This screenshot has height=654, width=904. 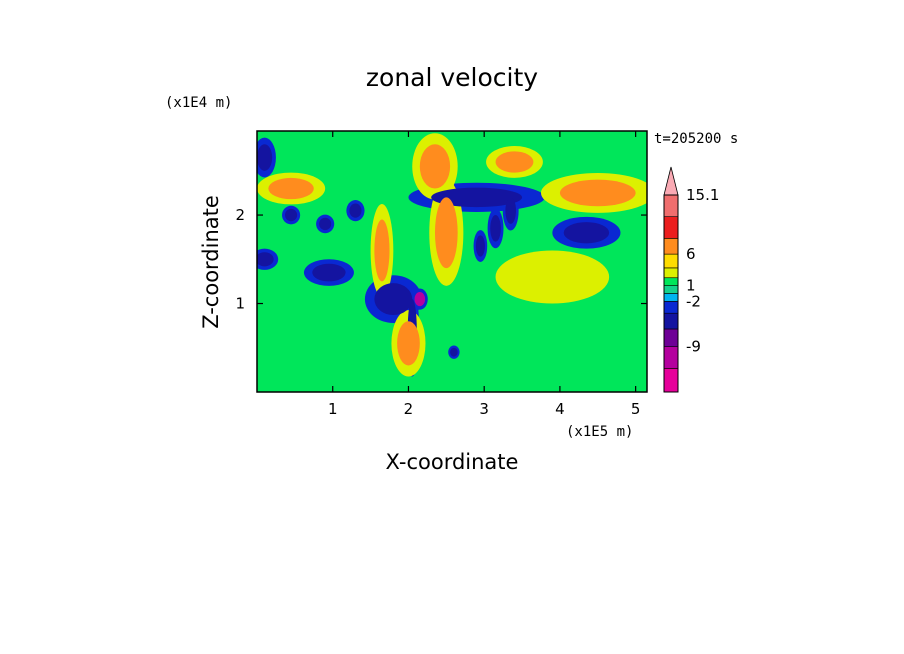 What do you see at coordinates (409, 409) in the screenshot?
I see `x-tick-label-1: 2` at bounding box center [409, 409].